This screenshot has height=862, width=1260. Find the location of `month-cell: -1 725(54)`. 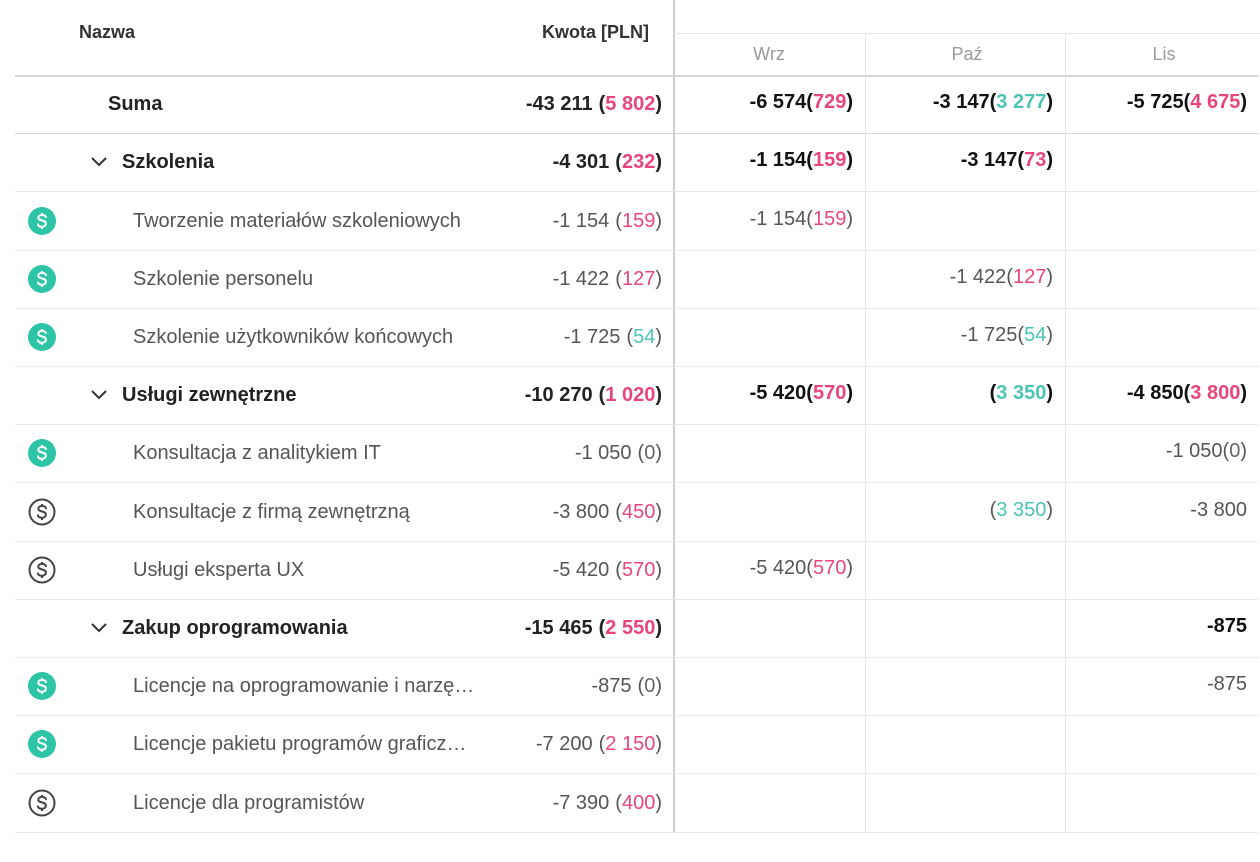

month-cell: -1 725(54) is located at coordinates (1007, 335).